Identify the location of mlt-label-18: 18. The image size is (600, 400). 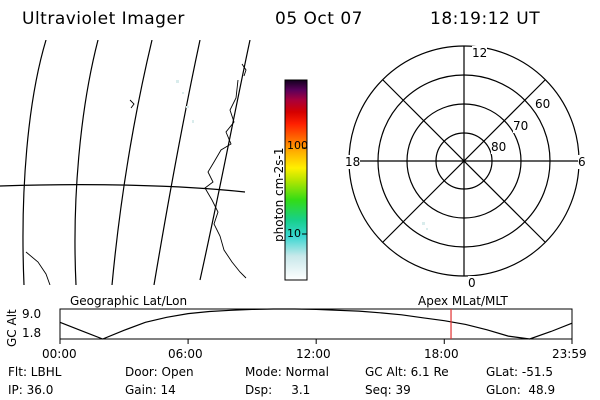
(353, 162).